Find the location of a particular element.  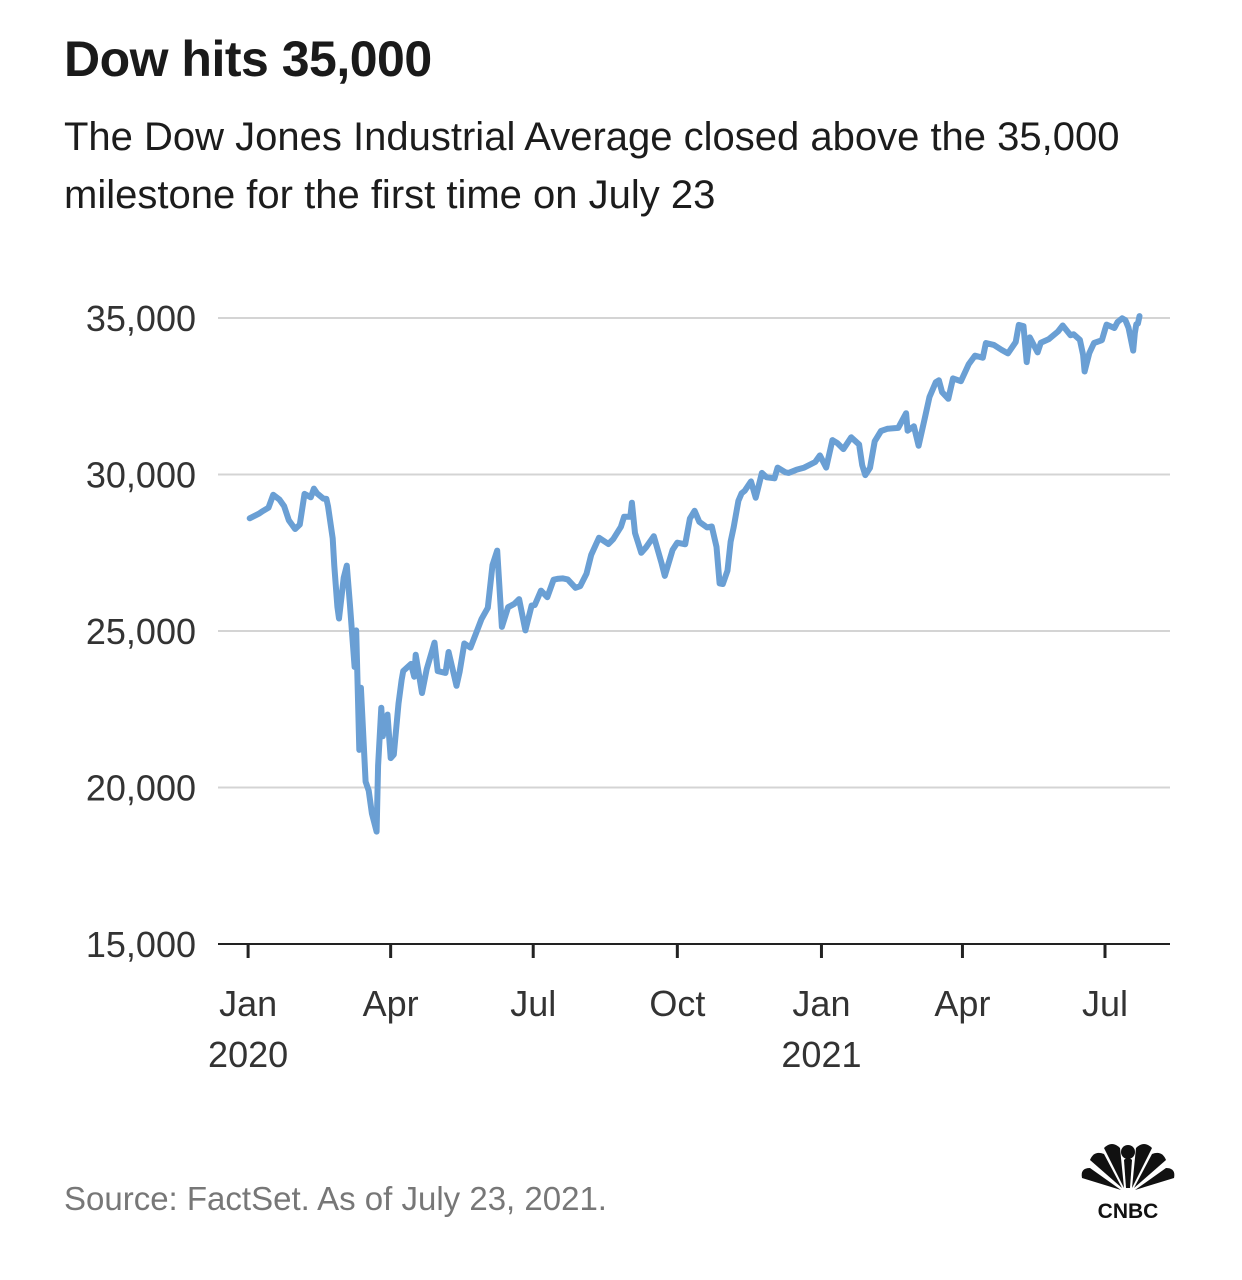

y-axis: 15,000 20,000 25,000 30,000 35,000 is located at coordinates (141, 631).